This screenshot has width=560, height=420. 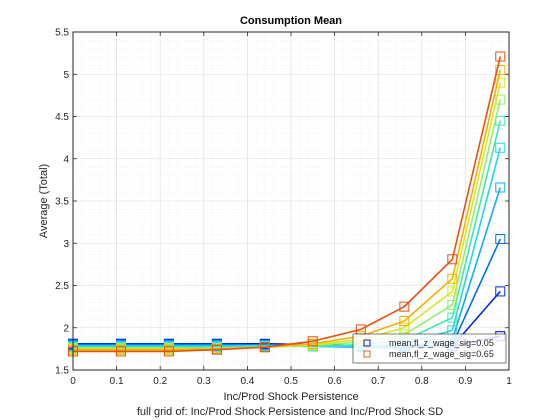 What do you see at coordinates (66, 75) in the screenshot?
I see `y-tick-label: 5` at bounding box center [66, 75].